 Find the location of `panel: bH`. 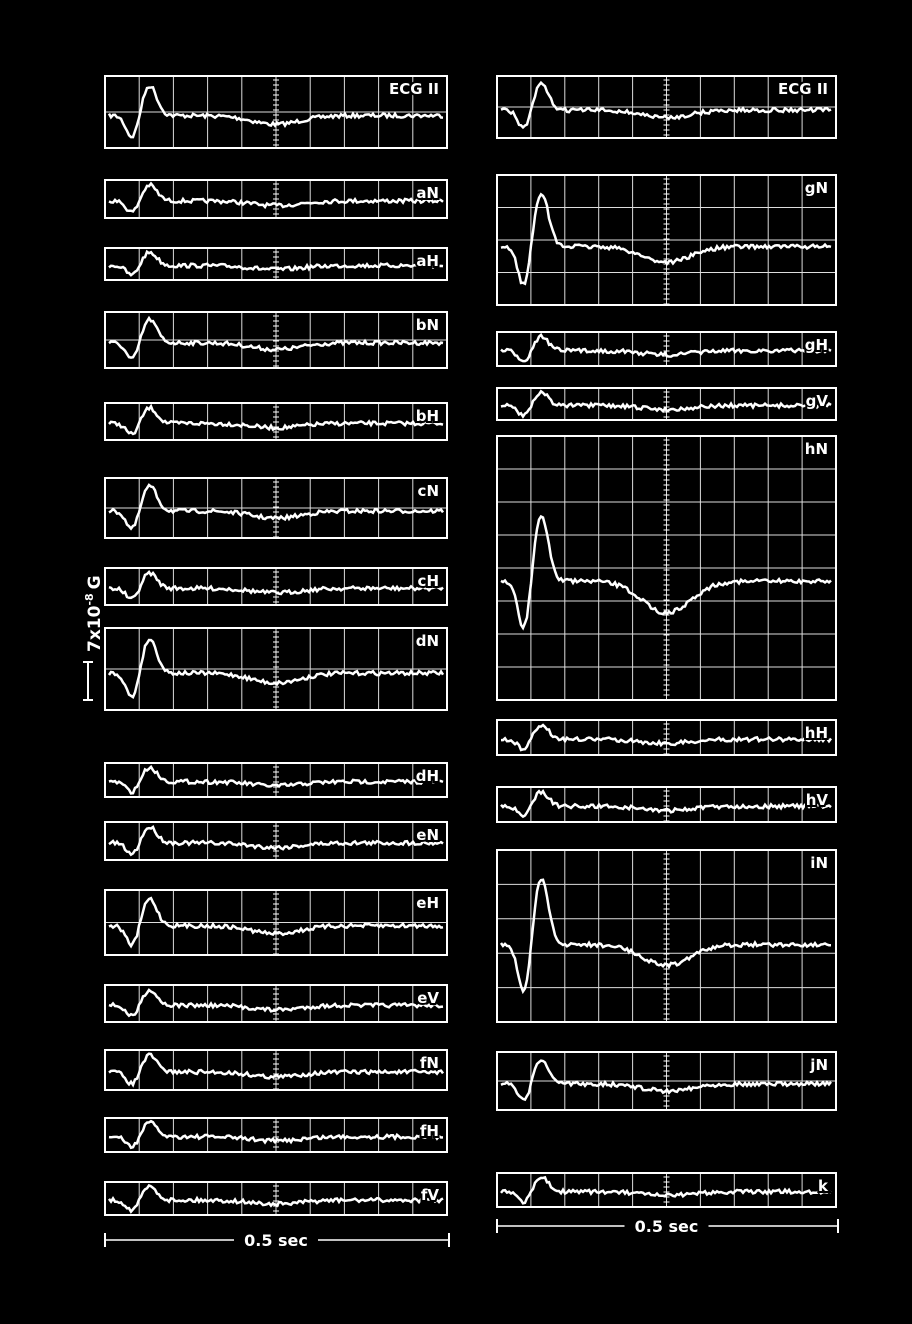

panel: bH is located at coordinates (276, 421).